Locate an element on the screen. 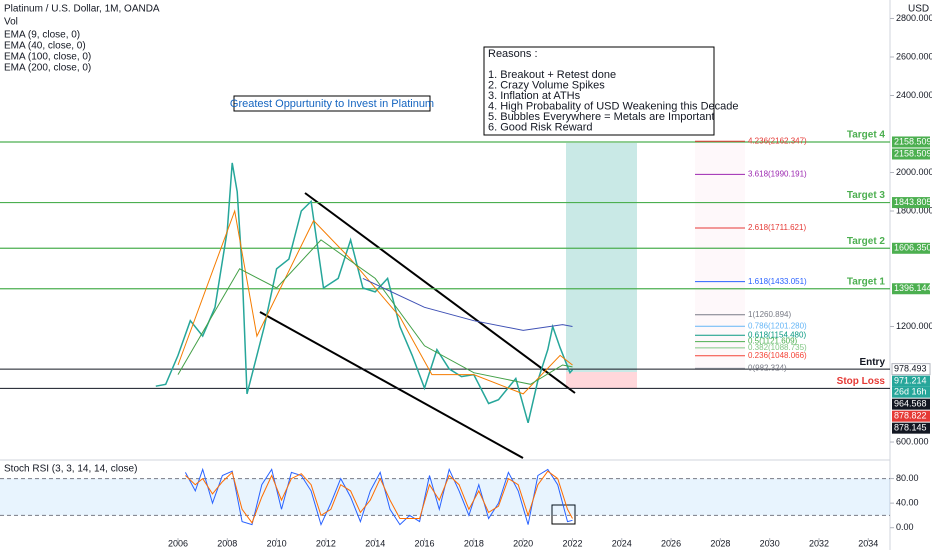 The image size is (932, 550). legend-entry: EMA (200, close, 0) is located at coordinates (47, 68).